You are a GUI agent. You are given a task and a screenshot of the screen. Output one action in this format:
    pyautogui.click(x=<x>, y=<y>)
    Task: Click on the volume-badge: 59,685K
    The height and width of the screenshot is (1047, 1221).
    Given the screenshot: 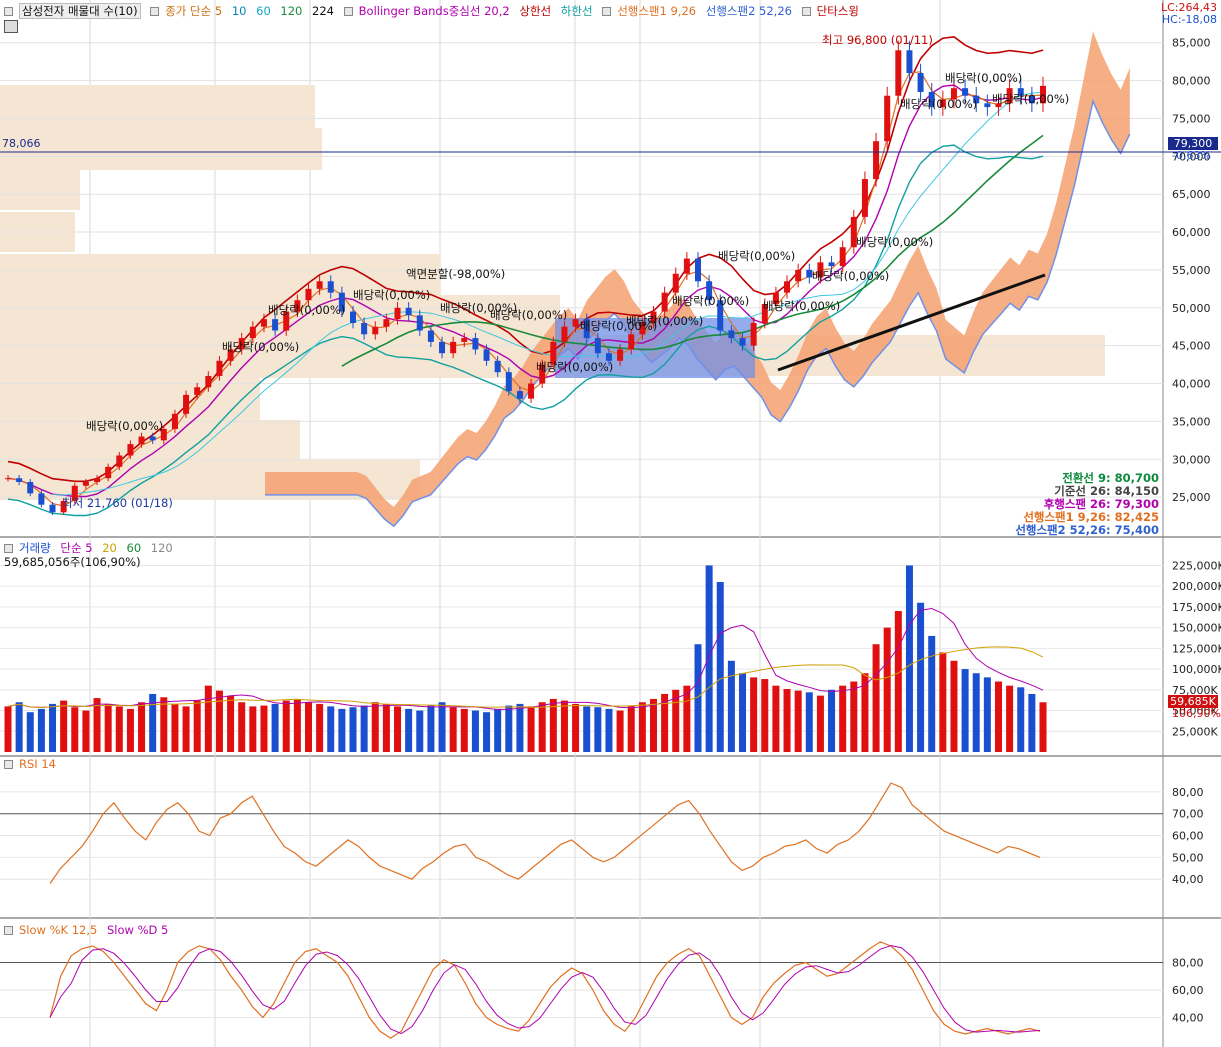 What is the action you would take?
    pyautogui.click(x=1193, y=701)
    